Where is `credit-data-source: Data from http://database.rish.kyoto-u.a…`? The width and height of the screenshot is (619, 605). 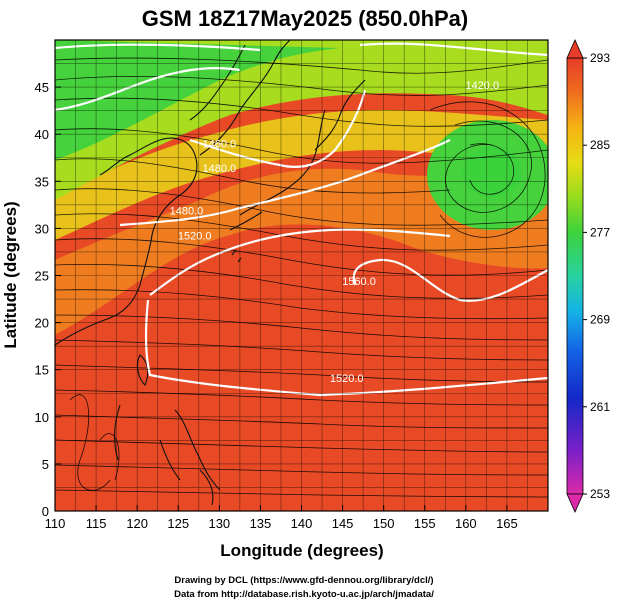
credit-data-source: Data from http://database.rish.kyoto-u.a… is located at coordinates (304, 594).